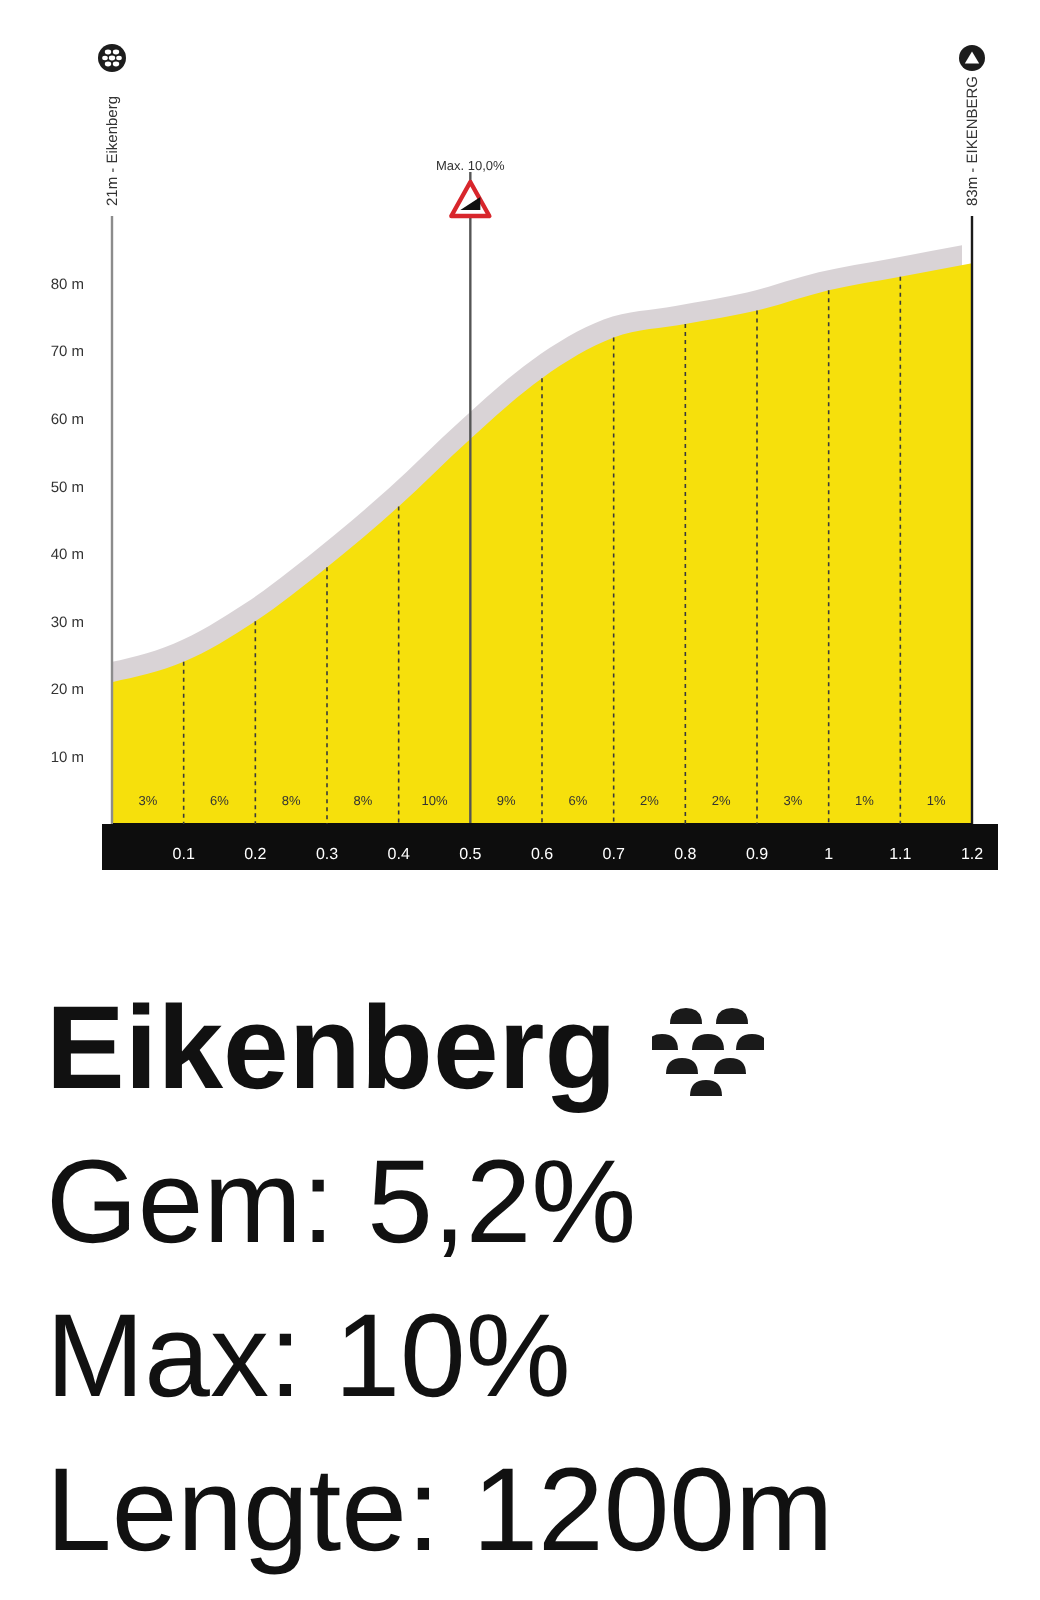 This screenshot has height=1600, width=1040. I want to click on text: Lengte: 1200m, so click(441, 1511).